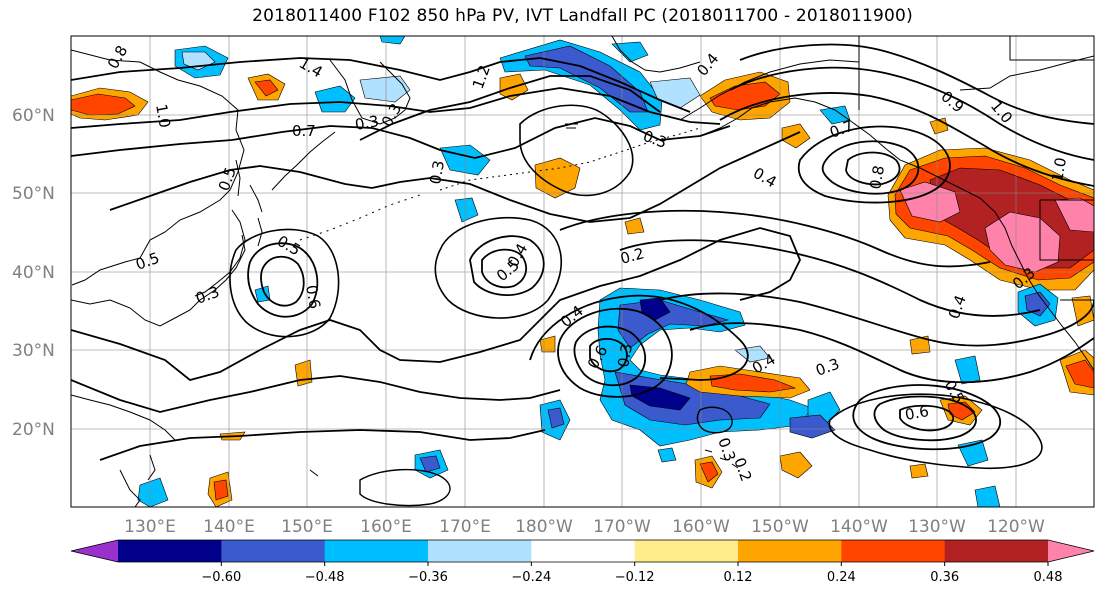 The image size is (1105, 601). What do you see at coordinates (738, 577) in the screenshot?
I see `colorbar-tick-label: 0.12` at bounding box center [738, 577].